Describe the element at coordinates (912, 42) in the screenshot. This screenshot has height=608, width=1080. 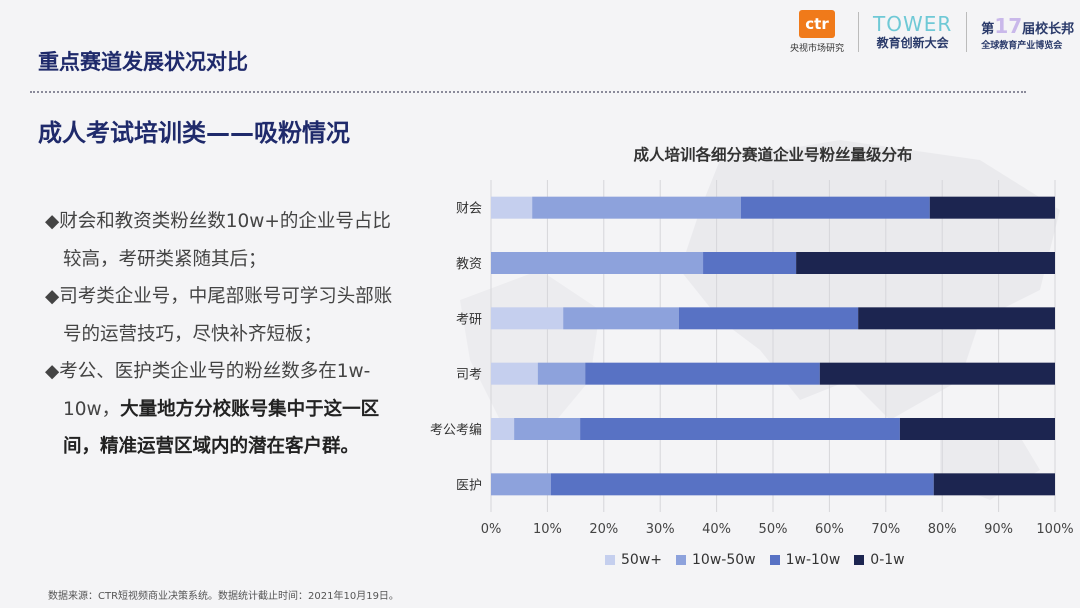
I see `tower-logo-text: 教育创新大会` at that location.